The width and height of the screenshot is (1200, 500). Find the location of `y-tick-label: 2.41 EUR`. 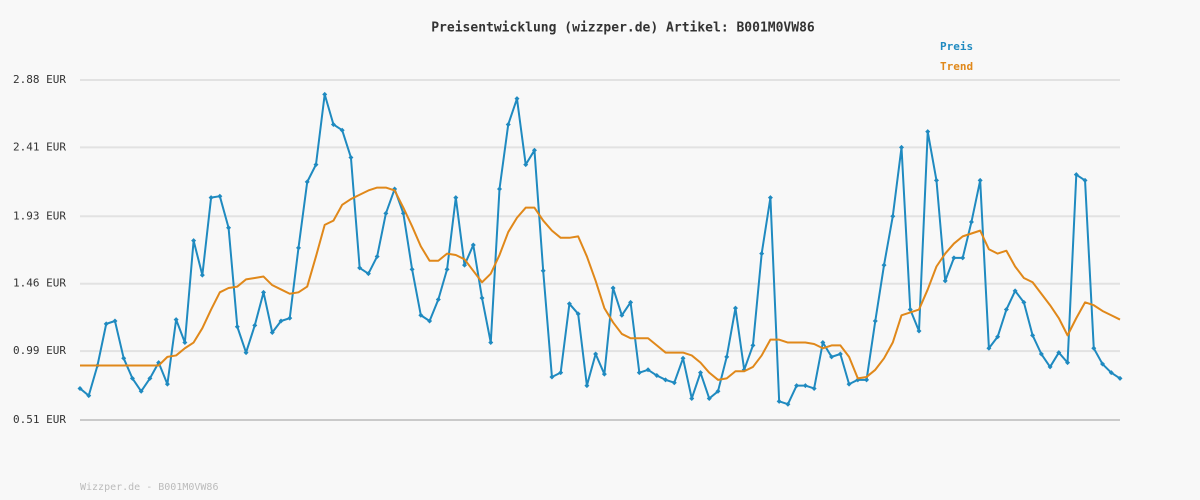

y-tick-label: 2.41 EUR is located at coordinates (39, 146).